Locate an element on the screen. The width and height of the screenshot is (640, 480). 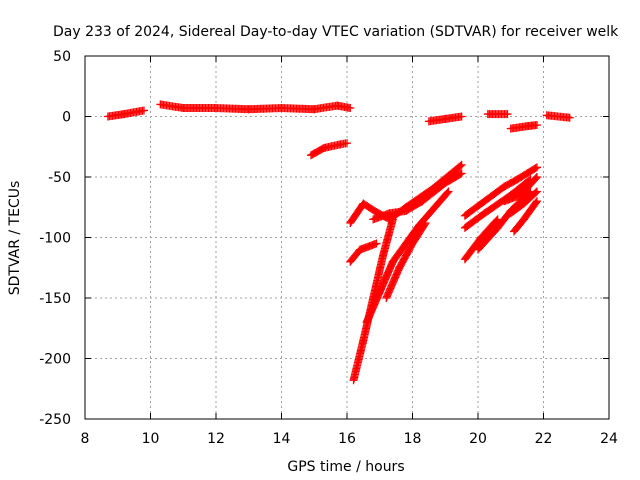
series-seg19 is located at coordinates (520, 189).